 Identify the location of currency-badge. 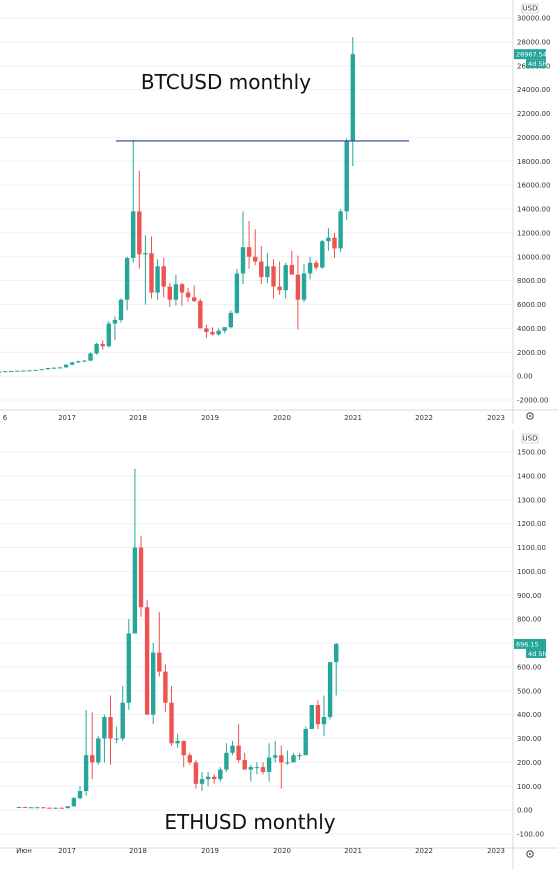
(530, 8).